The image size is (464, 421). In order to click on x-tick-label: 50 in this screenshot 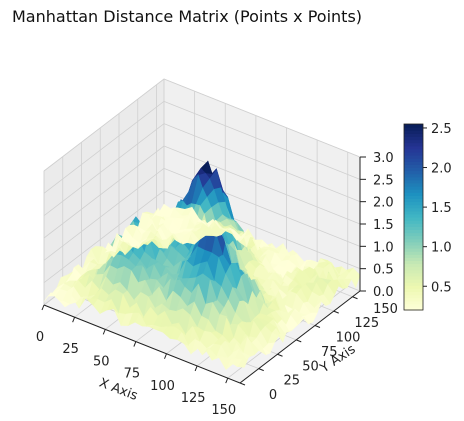, I will do `click(101, 361)`.